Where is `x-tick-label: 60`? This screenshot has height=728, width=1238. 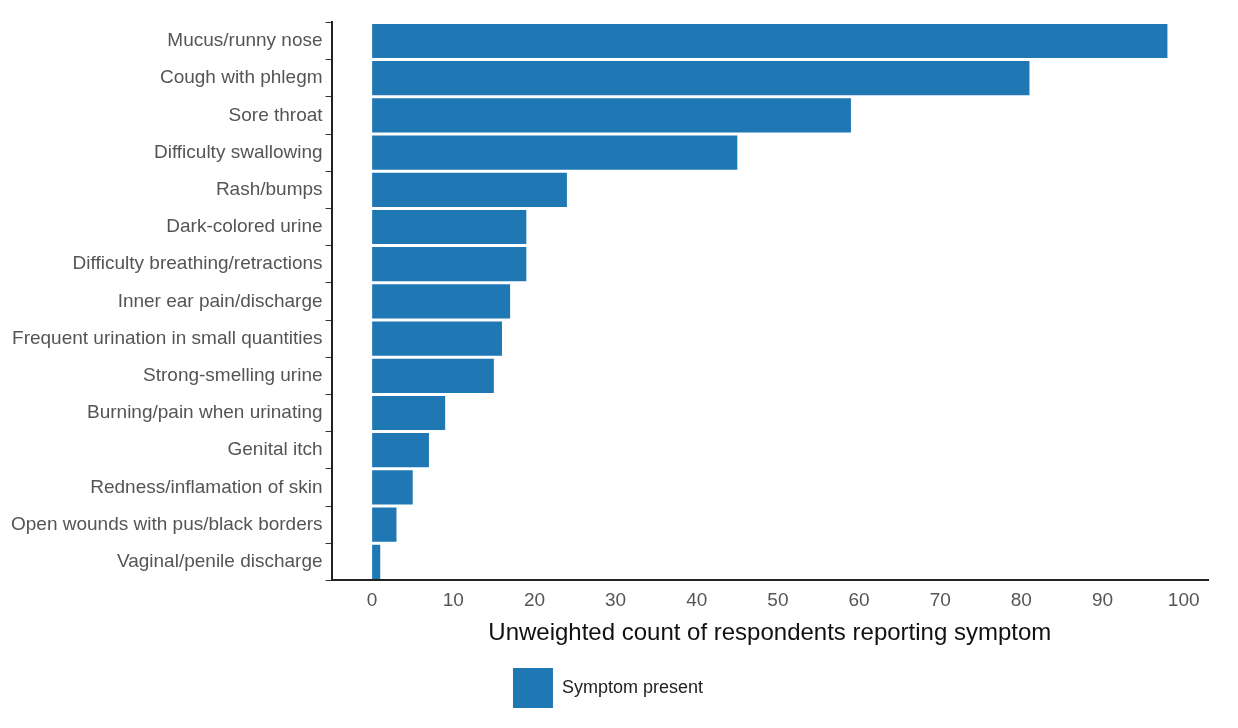 x-tick-label: 60 is located at coordinates (859, 600).